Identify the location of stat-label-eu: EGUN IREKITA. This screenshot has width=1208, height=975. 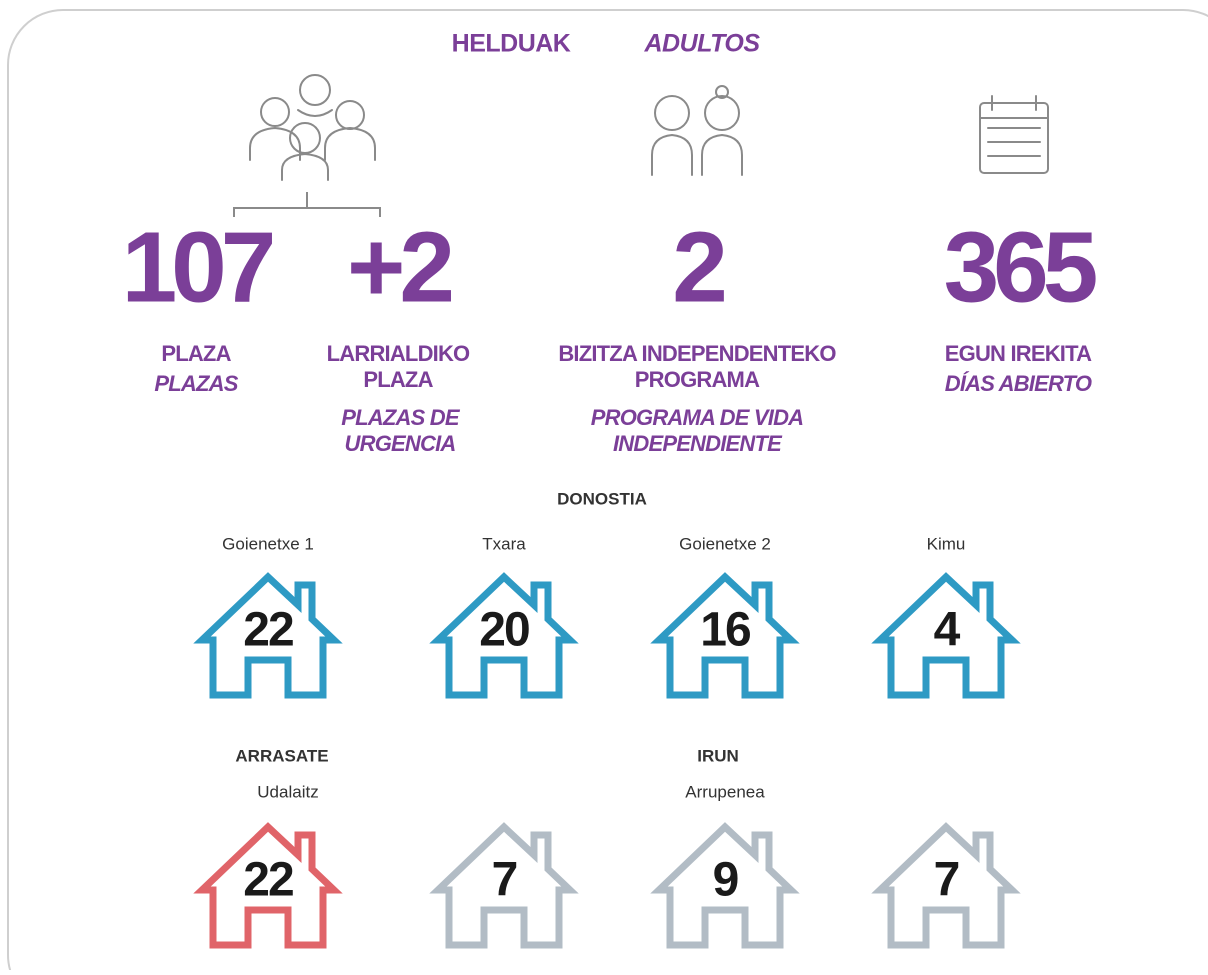
(1018, 353).